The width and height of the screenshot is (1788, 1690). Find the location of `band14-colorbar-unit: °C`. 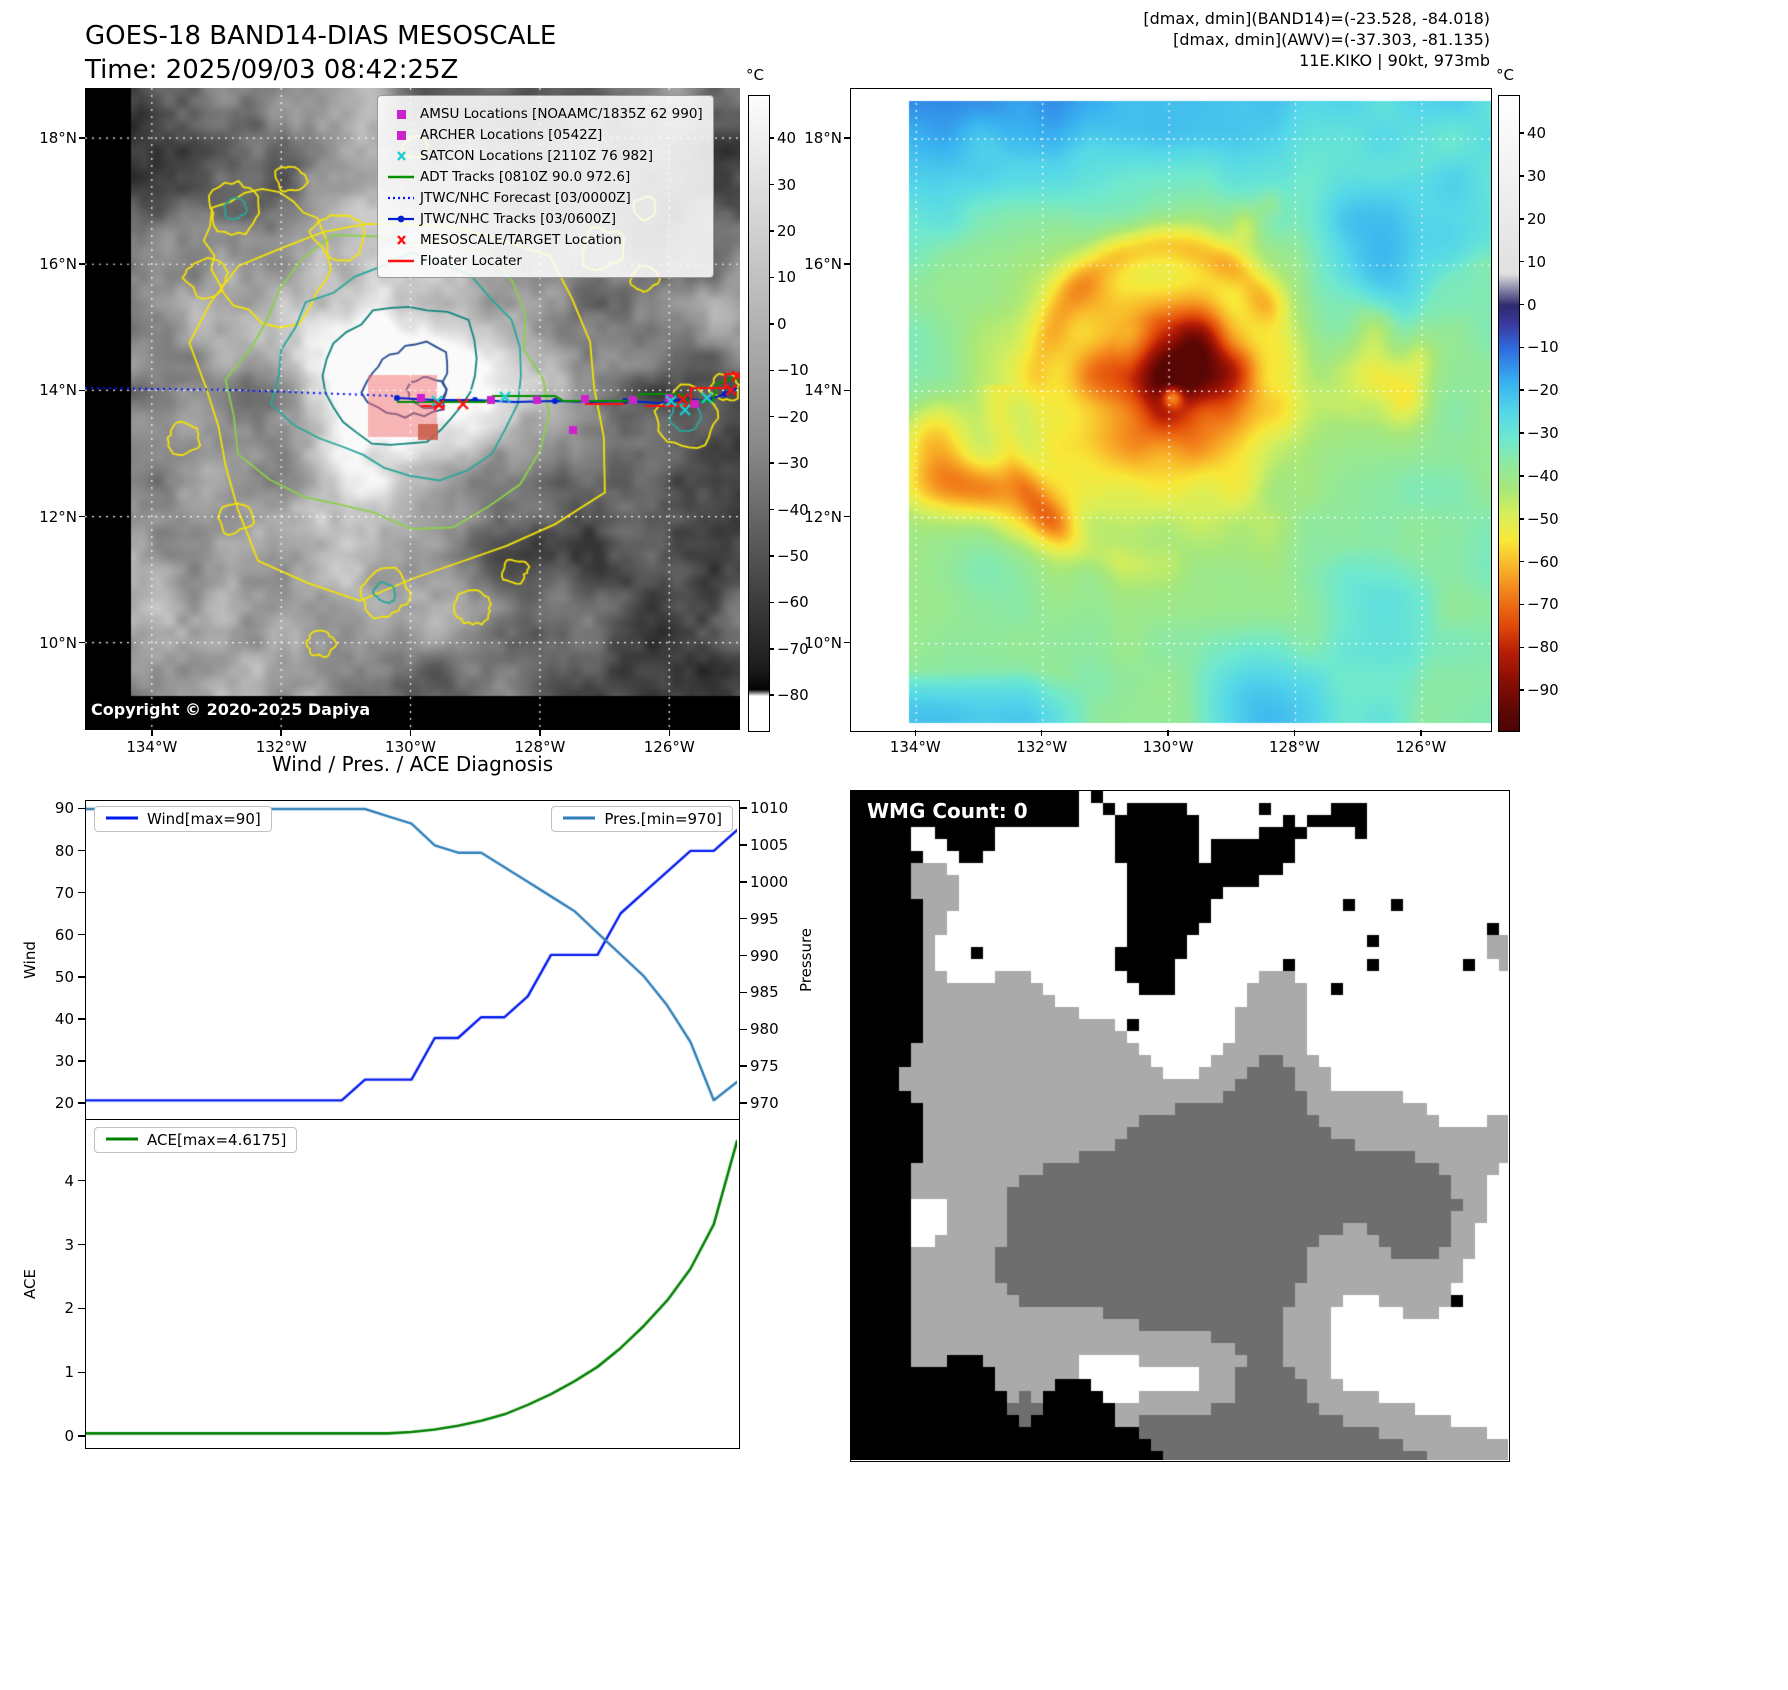

band14-colorbar-unit: °C is located at coordinates (755, 75).